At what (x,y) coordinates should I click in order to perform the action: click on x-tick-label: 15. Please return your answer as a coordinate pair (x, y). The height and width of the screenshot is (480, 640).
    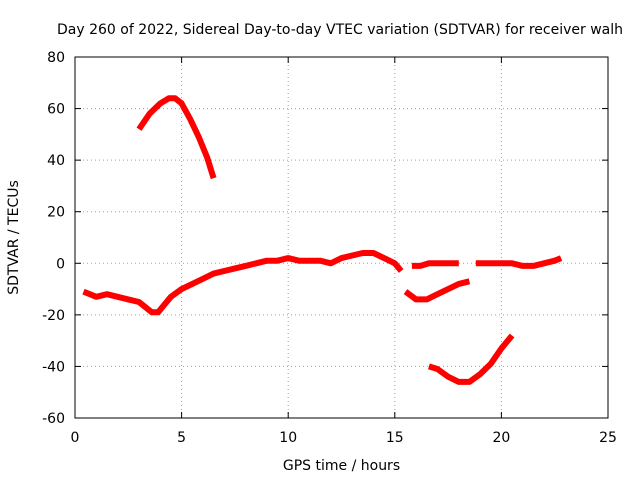
    Looking at the image, I should click on (395, 438).